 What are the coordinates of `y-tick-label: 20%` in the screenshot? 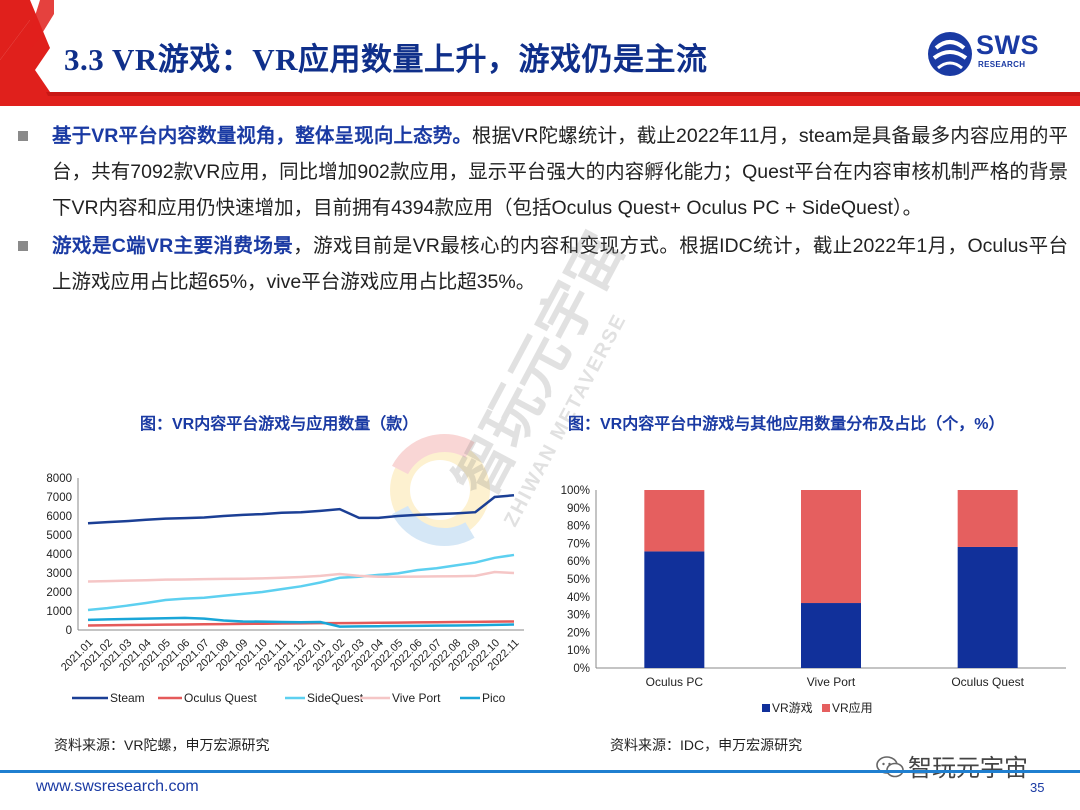 It's located at (578, 633).